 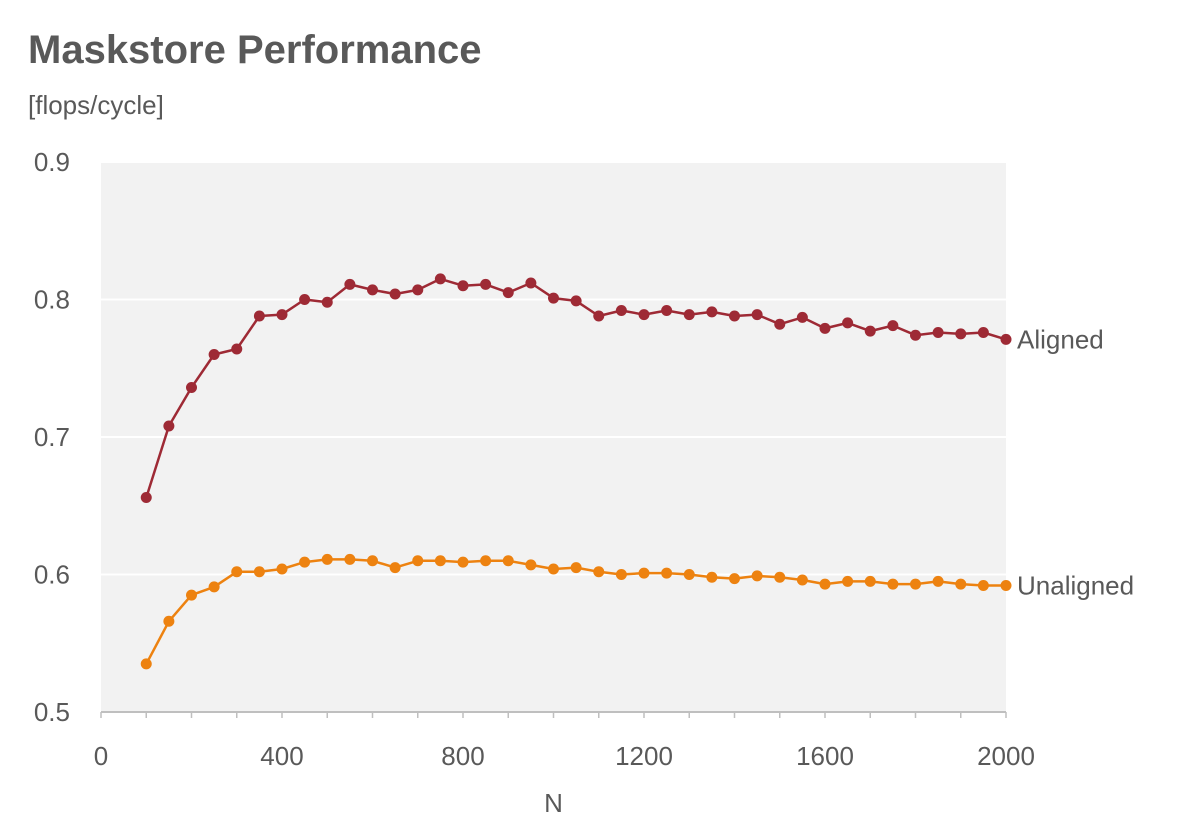 I want to click on y-tick-label: 0.9, so click(x=52, y=162).